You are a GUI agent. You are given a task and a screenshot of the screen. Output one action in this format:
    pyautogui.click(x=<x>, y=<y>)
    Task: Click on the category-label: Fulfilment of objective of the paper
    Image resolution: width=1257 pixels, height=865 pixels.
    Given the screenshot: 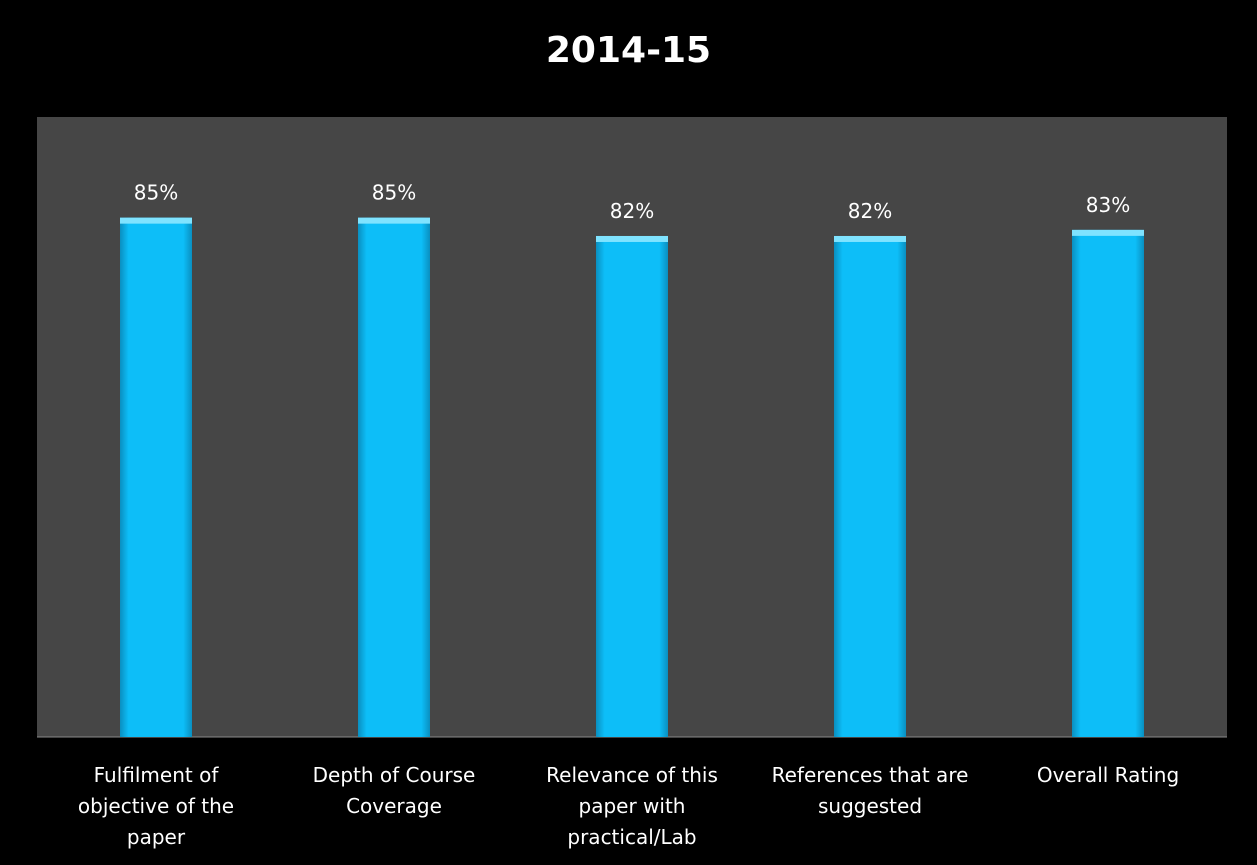 What is the action you would take?
    pyautogui.click(x=156, y=806)
    